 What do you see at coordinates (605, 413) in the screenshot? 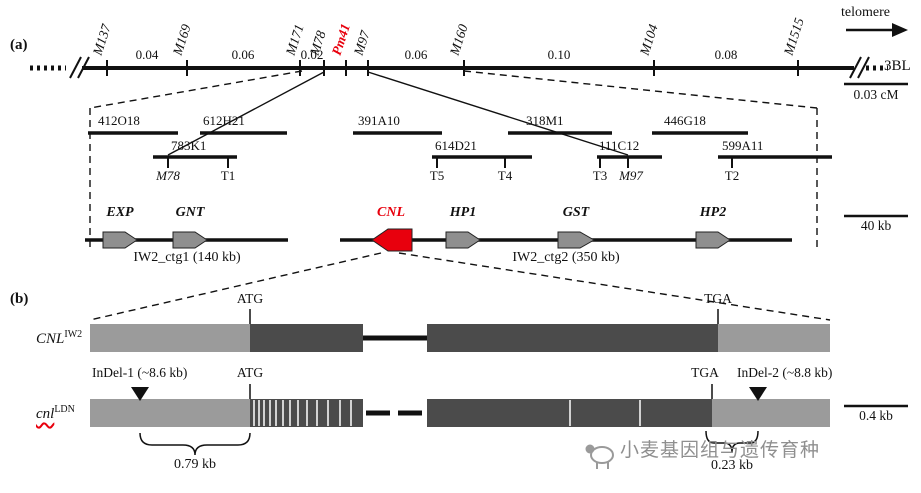
I see `snp-stripes-exon2` at bounding box center [605, 413].